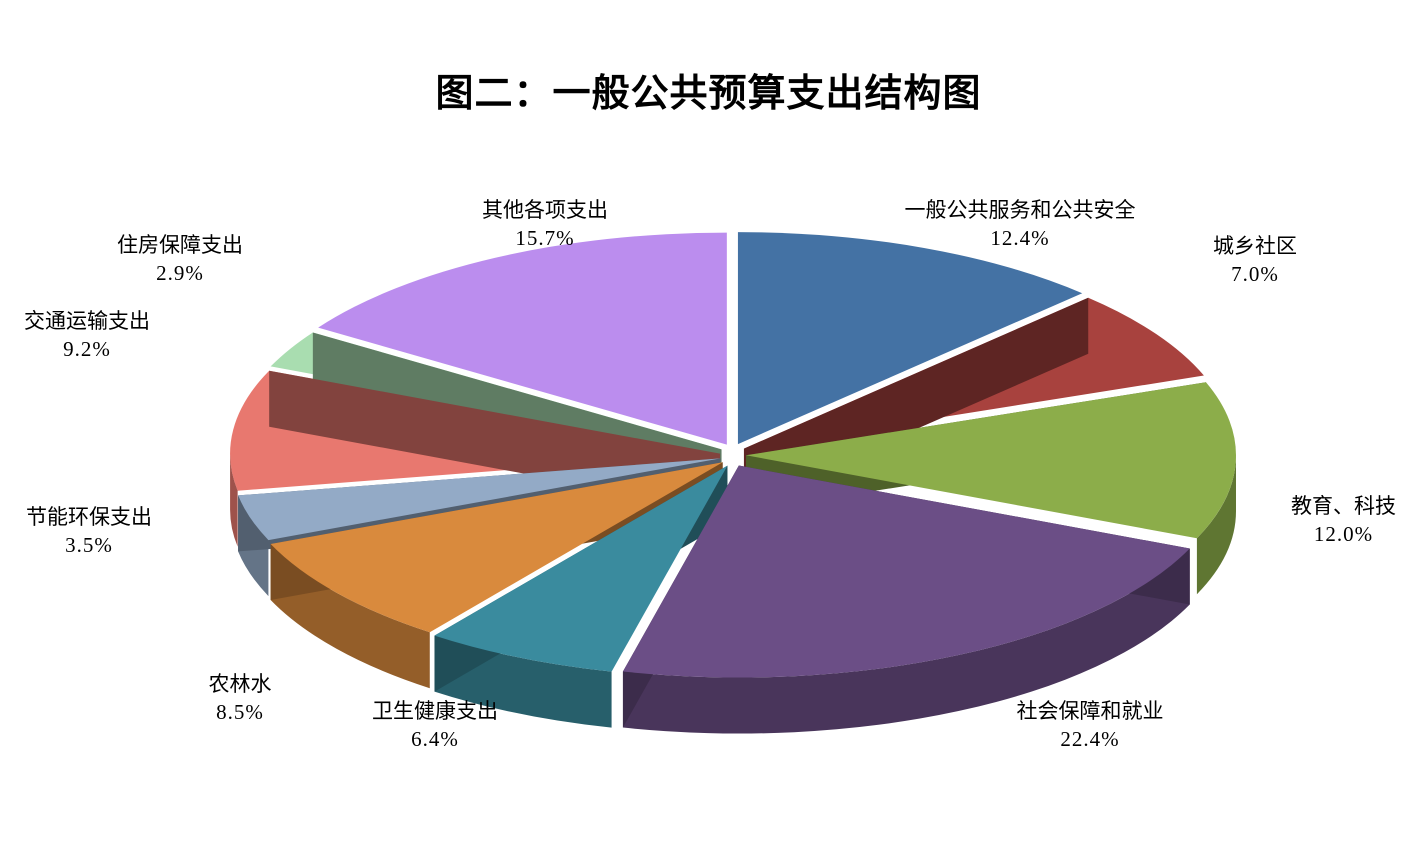 This screenshot has width=1417, height=854. I want to click on pie-label-housing-security: 住房保障支出 2.9%, so click(180, 259).